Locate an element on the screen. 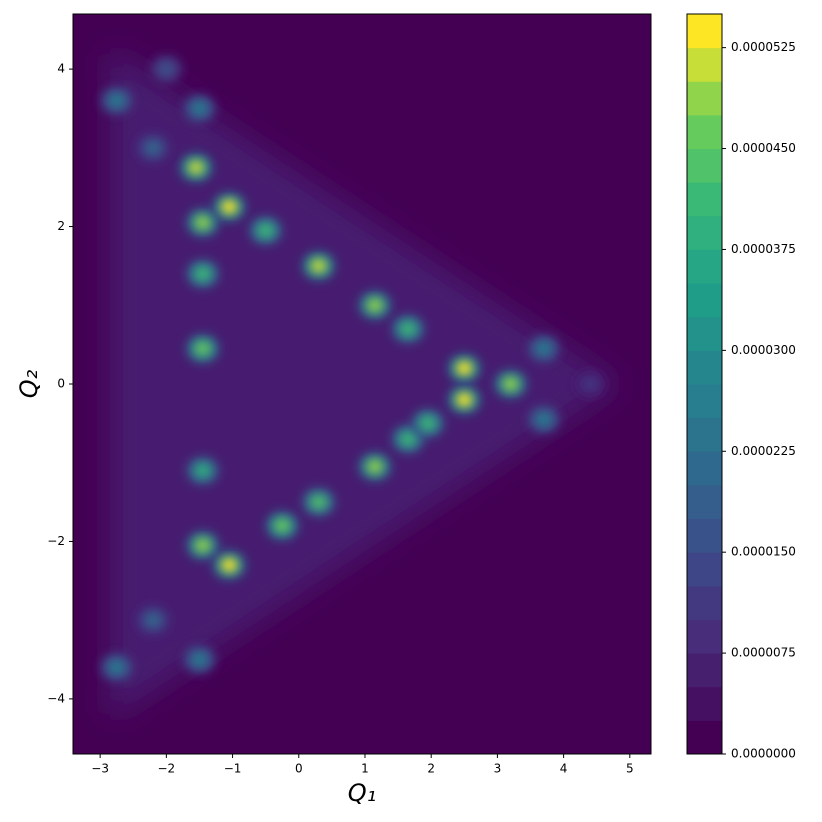 The height and width of the screenshot is (822, 822). y-tick-label: 2 is located at coordinates (61, 226).